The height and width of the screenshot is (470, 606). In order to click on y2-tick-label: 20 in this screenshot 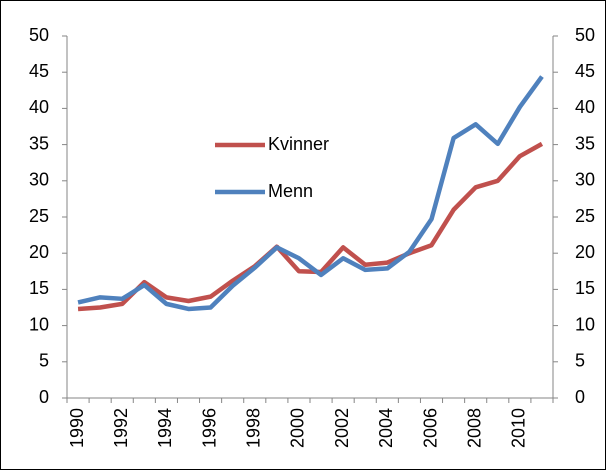, I will do `click(585, 252)`.